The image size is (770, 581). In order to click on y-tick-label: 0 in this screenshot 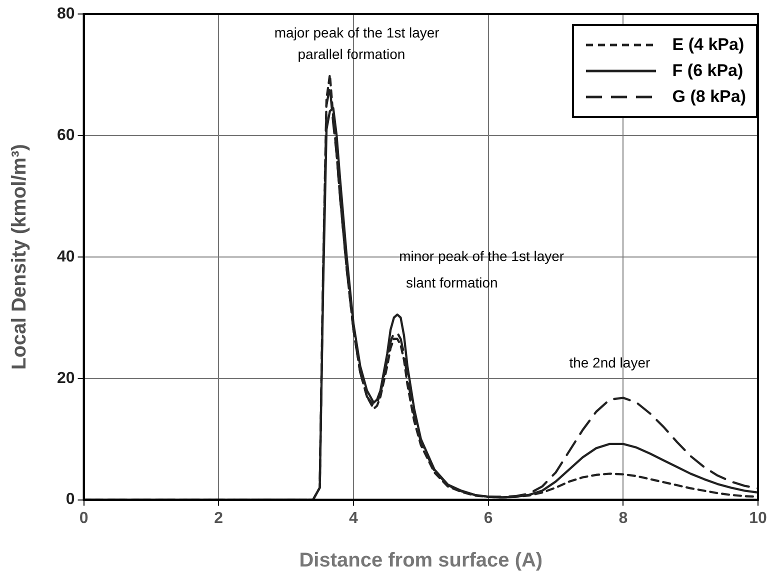, I will do `click(70, 499)`.